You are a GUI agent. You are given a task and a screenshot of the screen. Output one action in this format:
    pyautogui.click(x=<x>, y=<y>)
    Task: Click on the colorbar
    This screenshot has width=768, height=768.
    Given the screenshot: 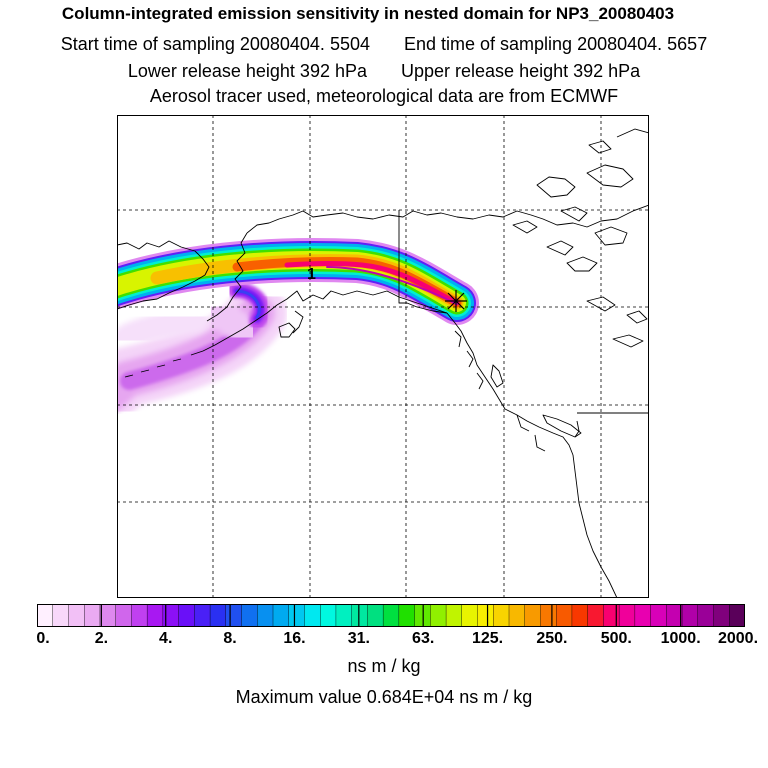 What is the action you would take?
    pyautogui.click(x=391, y=615)
    